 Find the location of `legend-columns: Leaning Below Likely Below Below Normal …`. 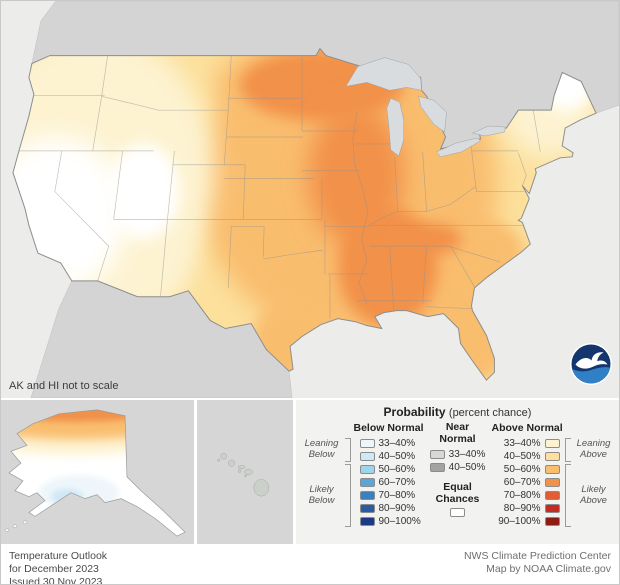

legend-columns: Leaning Below Likely Below Below Normal … is located at coordinates (457, 474).